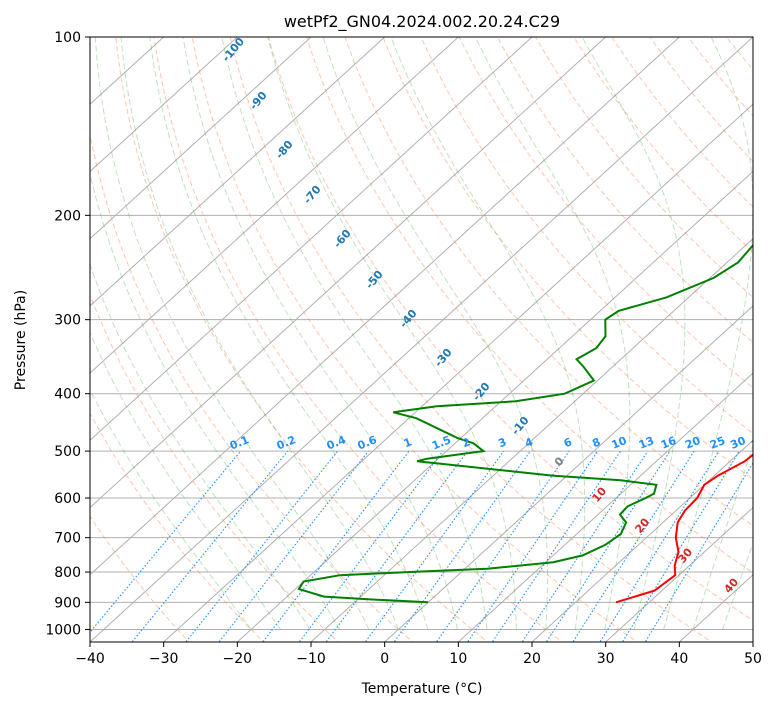 The width and height of the screenshot is (775, 708). Describe the element at coordinates (312, 195) in the screenshot. I see `dry-adiabat-label: -70` at that location.